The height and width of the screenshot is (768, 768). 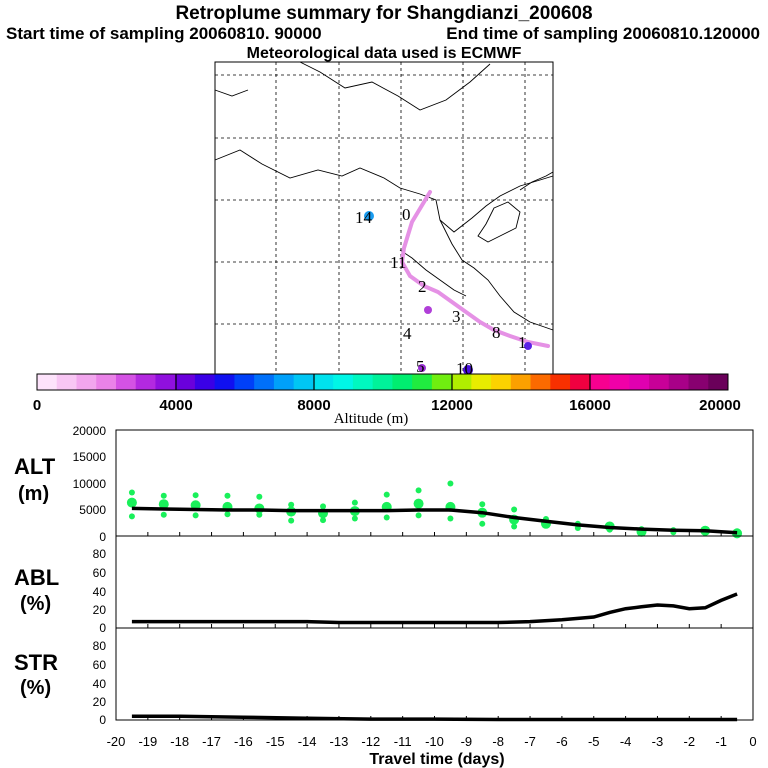 What do you see at coordinates (37, 405) in the screenshot?
I see `colorbar-tick: 0` at bounding box center [37, 405].